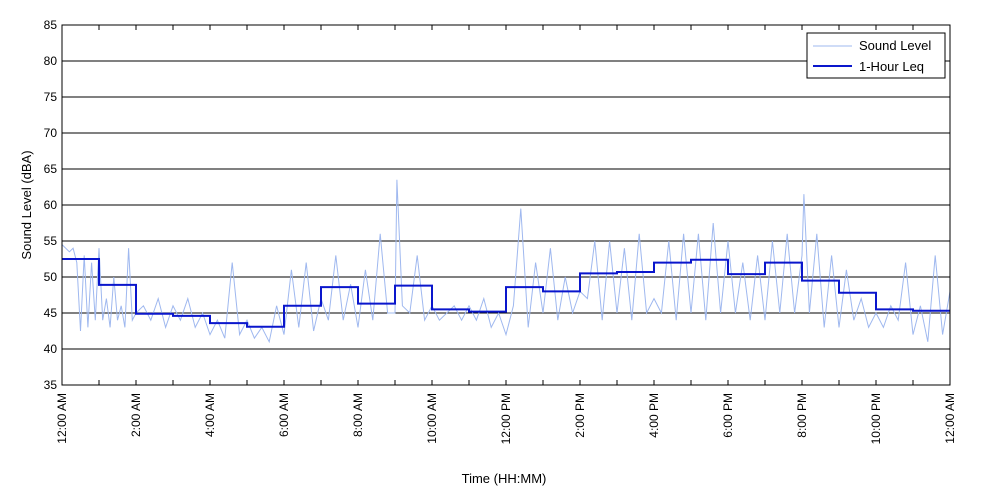 The height and width of the screenshot is (500, 1000). Describe the element at coordinates (506, 418) in the screenshot. I see `x-tick-label: 12:00 PM` at that location.